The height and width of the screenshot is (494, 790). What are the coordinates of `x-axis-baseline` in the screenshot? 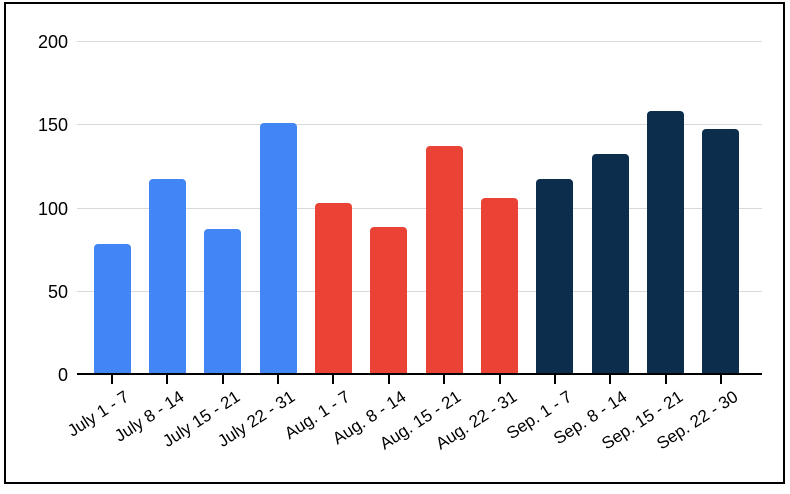 It's located at (419, 374).